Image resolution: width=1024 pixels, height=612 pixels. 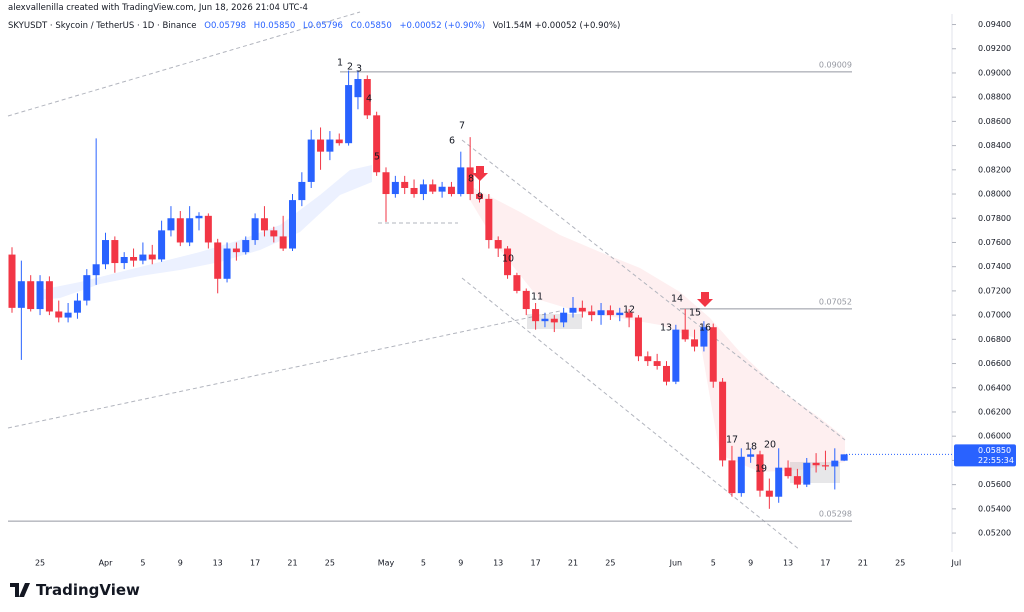 What do you see at coordinates (323, 26) in the screenshot?
I see `ohlc-value: L0.05796` at bounding box center [323, 26].